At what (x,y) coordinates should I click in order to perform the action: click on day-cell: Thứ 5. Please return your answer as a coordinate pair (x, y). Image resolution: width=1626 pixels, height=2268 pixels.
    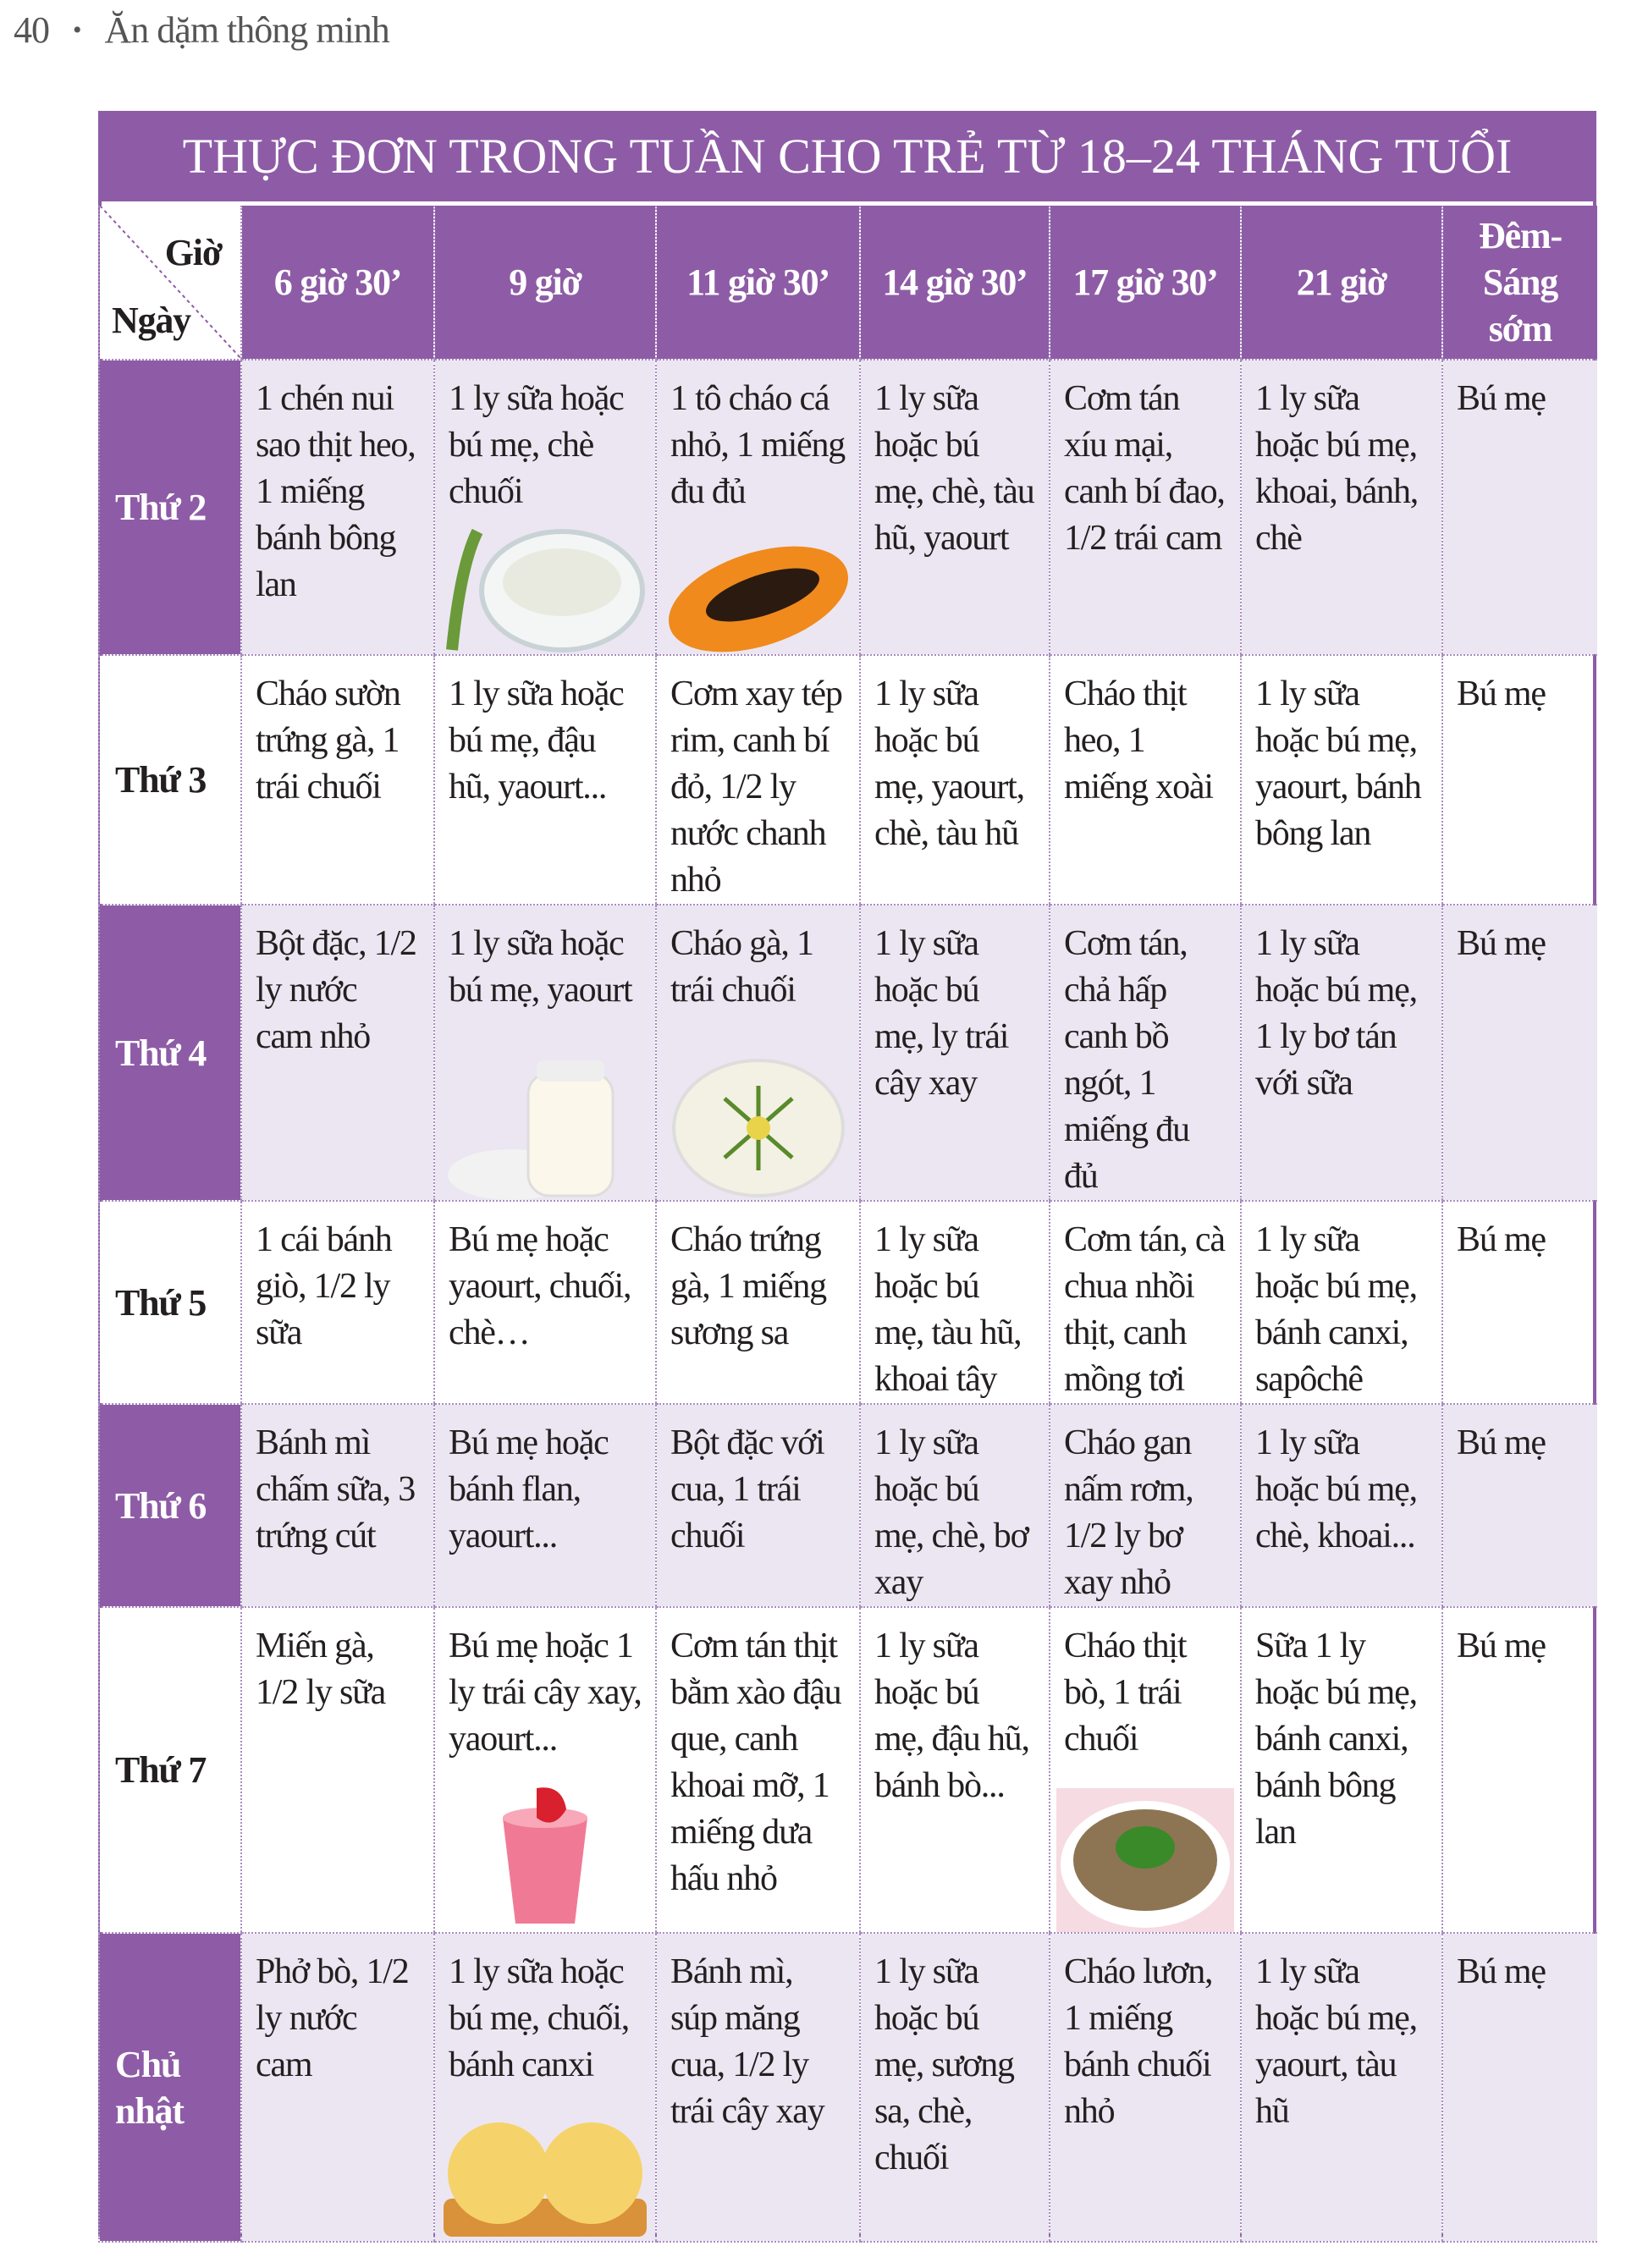
    Looking at the image, I should click on (170, 1303).